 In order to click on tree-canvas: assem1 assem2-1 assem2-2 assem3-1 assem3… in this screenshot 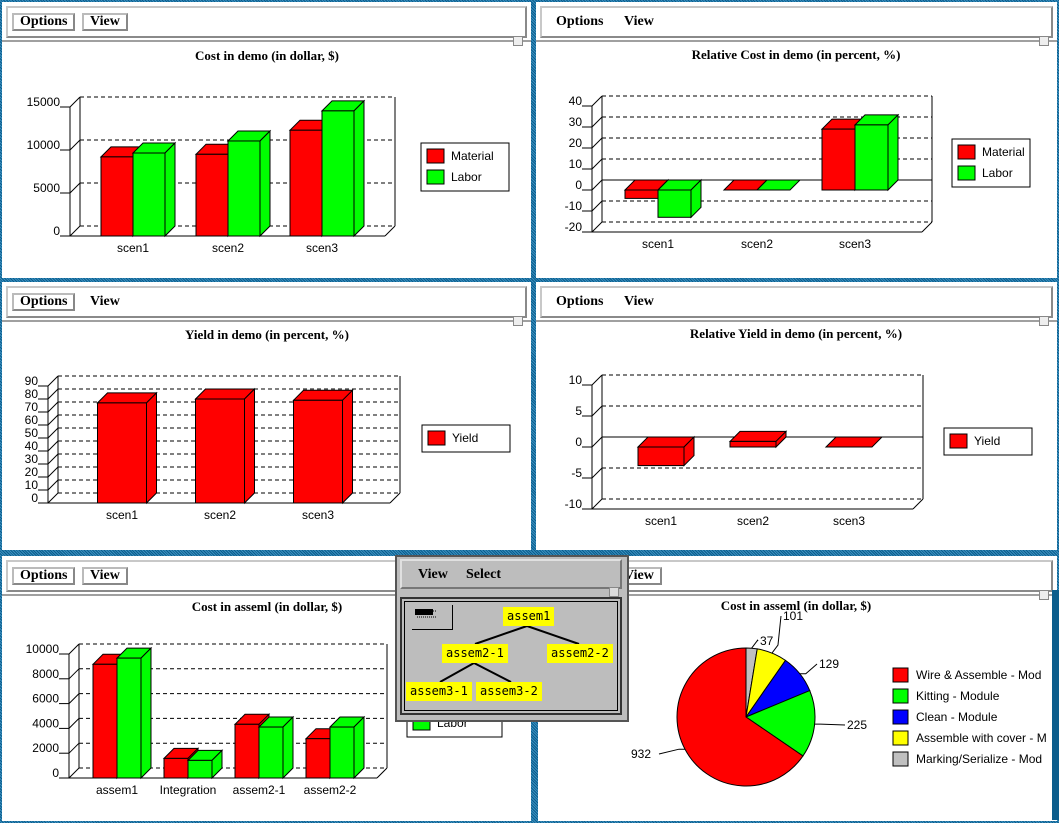, I will do `click(511, 656)`.